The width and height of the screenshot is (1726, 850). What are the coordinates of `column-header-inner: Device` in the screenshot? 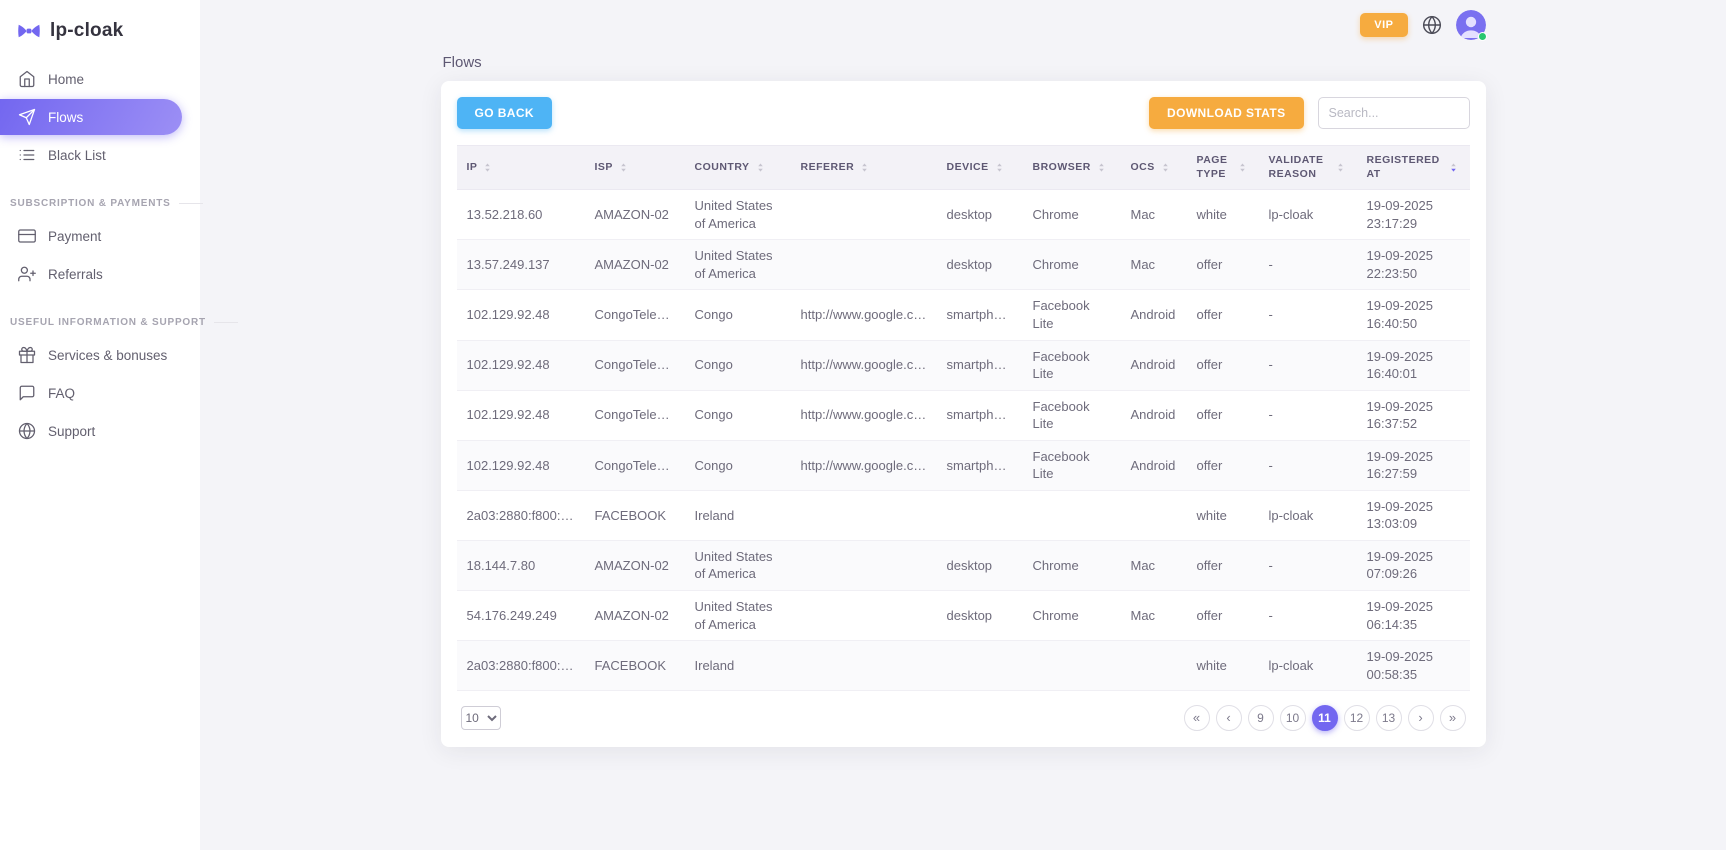 It's located at (980, 168).